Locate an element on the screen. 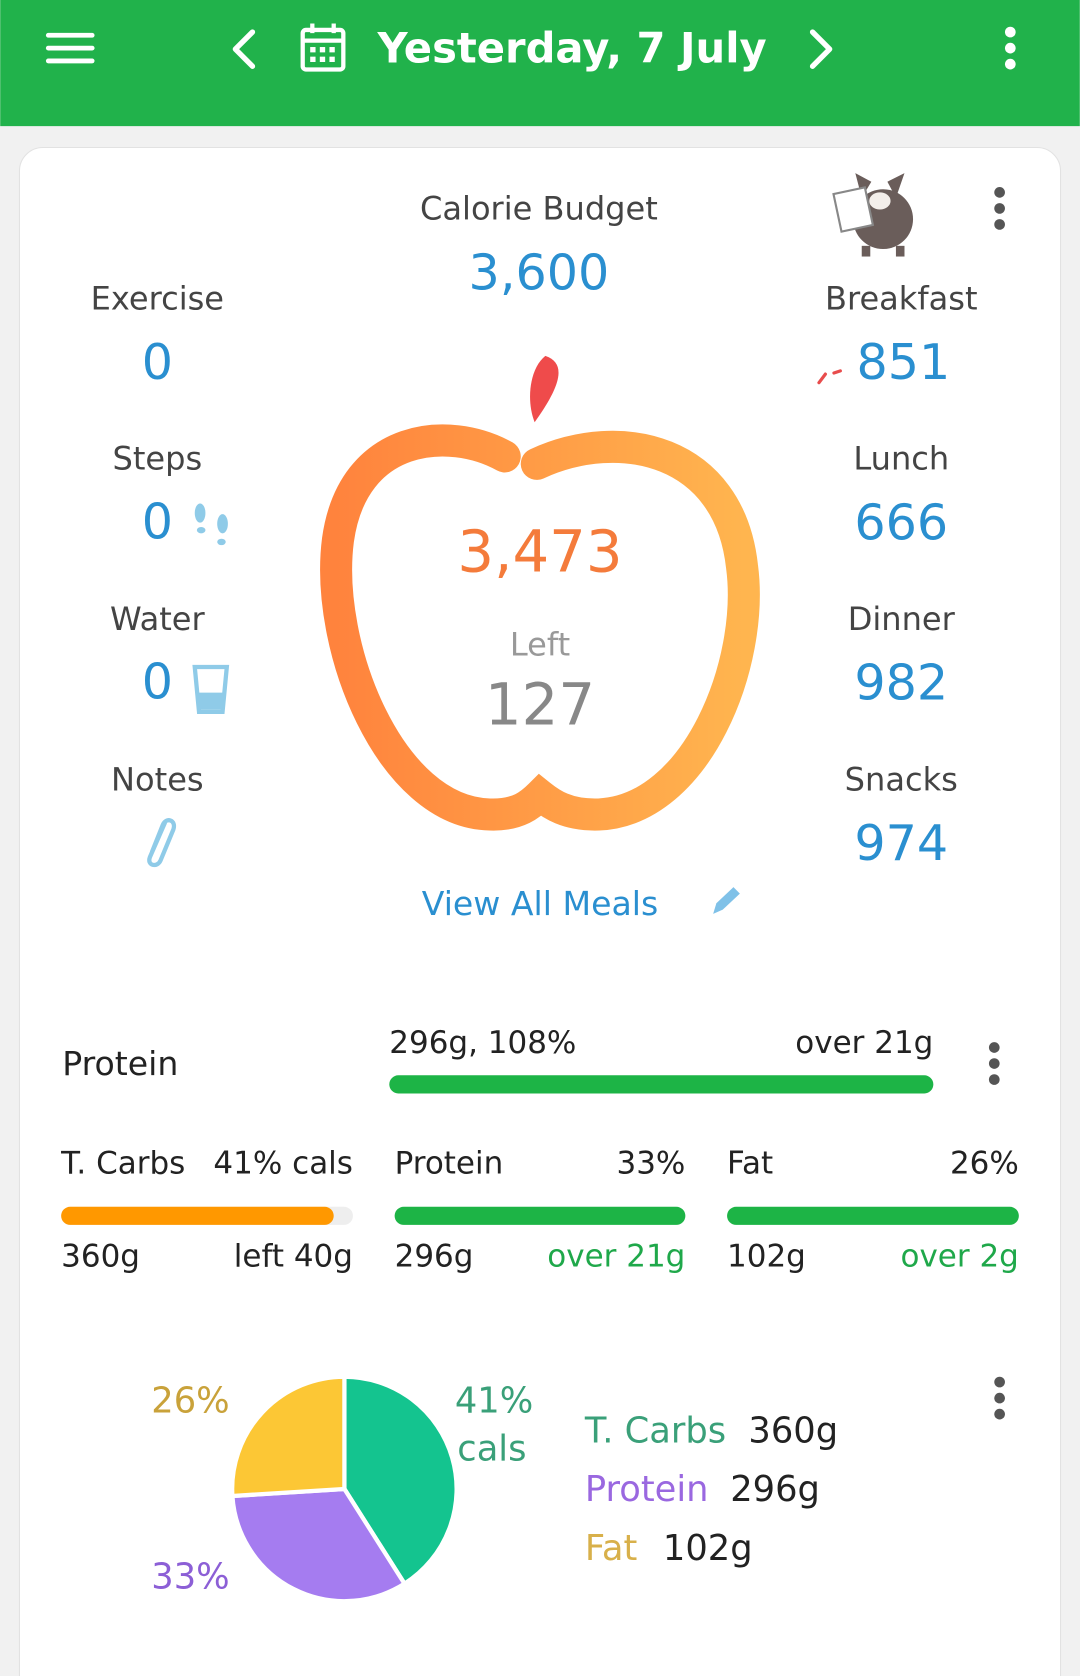 This screenshot has width=1080, height=1676. card-menu is located at coordinates (999, 208).